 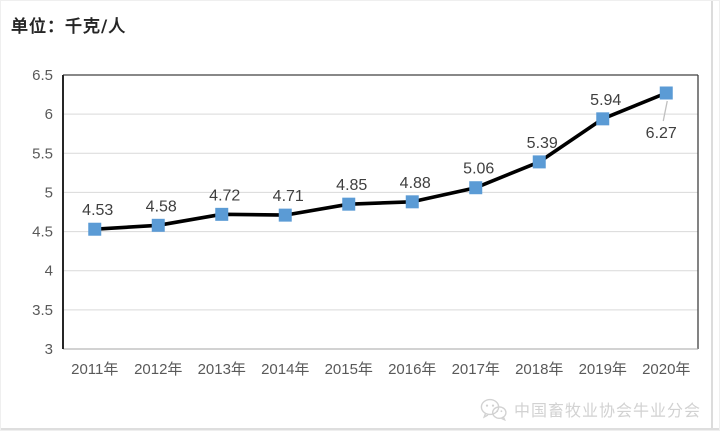 What do you see at coordinates (222, 369) in the screenshot?
I see `x-tick-label: 2013年` at bounding box center [222, 369].